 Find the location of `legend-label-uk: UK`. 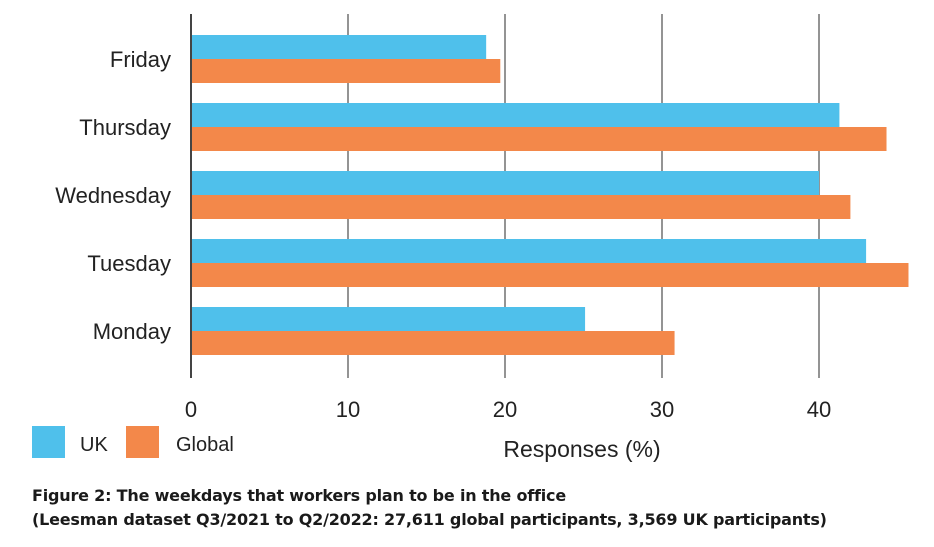

legend-label-uk: UK is located at coordinates (94, 445).